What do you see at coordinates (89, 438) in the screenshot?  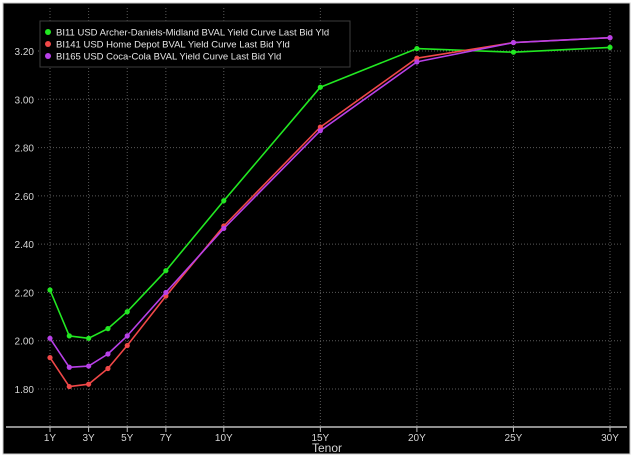 I see `x-tick-label: 3Y` at bounding box center [89, 438].